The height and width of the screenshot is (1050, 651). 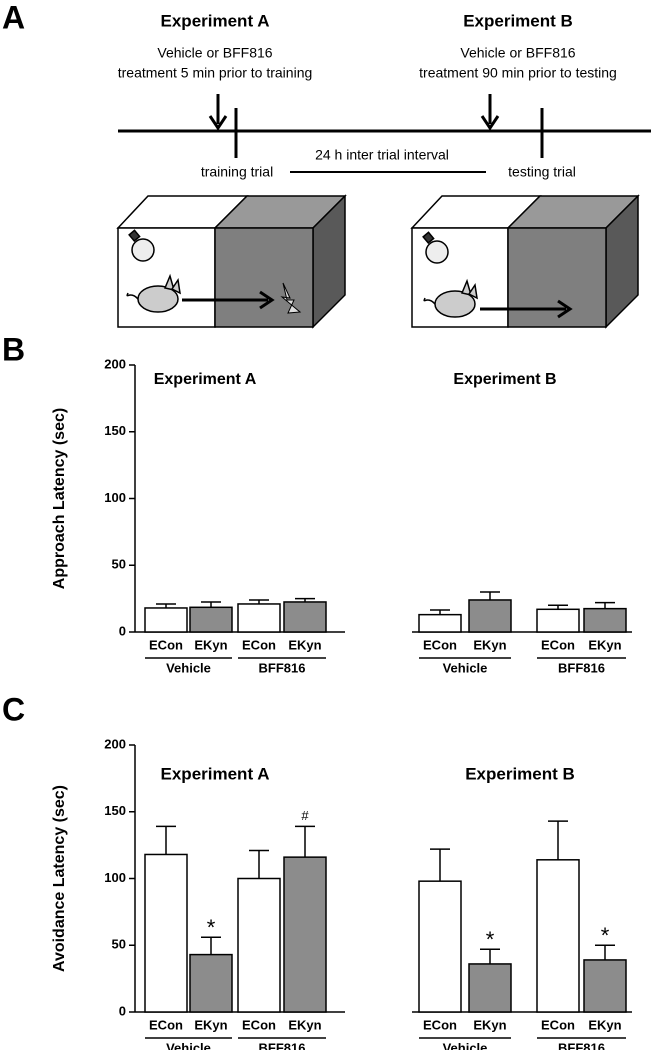 I want to click on training-box, so click(x=231, y=261).